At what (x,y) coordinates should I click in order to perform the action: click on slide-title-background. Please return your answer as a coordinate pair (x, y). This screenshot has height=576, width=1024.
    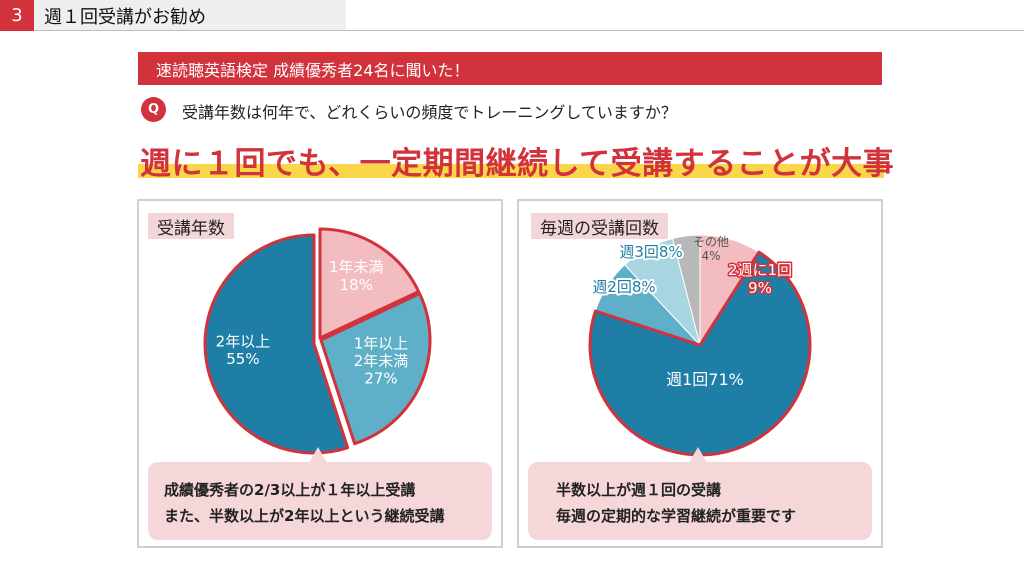
    Looking at the image, I should click on (190, 15).